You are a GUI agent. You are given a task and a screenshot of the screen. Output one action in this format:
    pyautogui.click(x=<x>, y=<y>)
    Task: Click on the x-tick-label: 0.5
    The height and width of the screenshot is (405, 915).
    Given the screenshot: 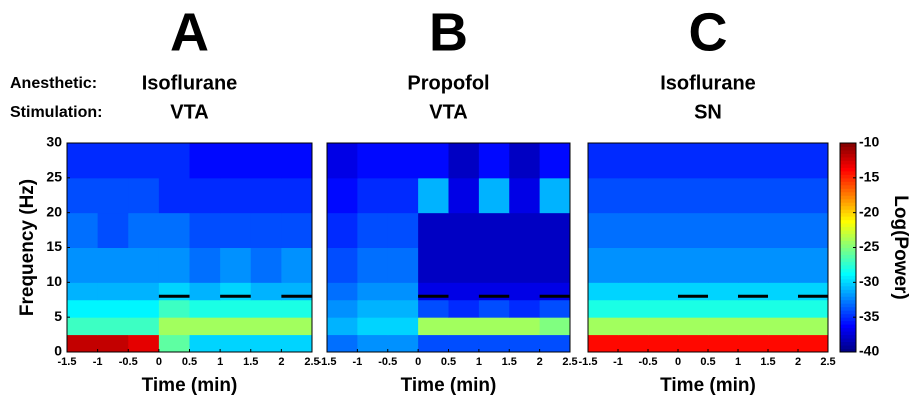 What is the action you would take?
    pyautogui.click(x=707, y=362)
    